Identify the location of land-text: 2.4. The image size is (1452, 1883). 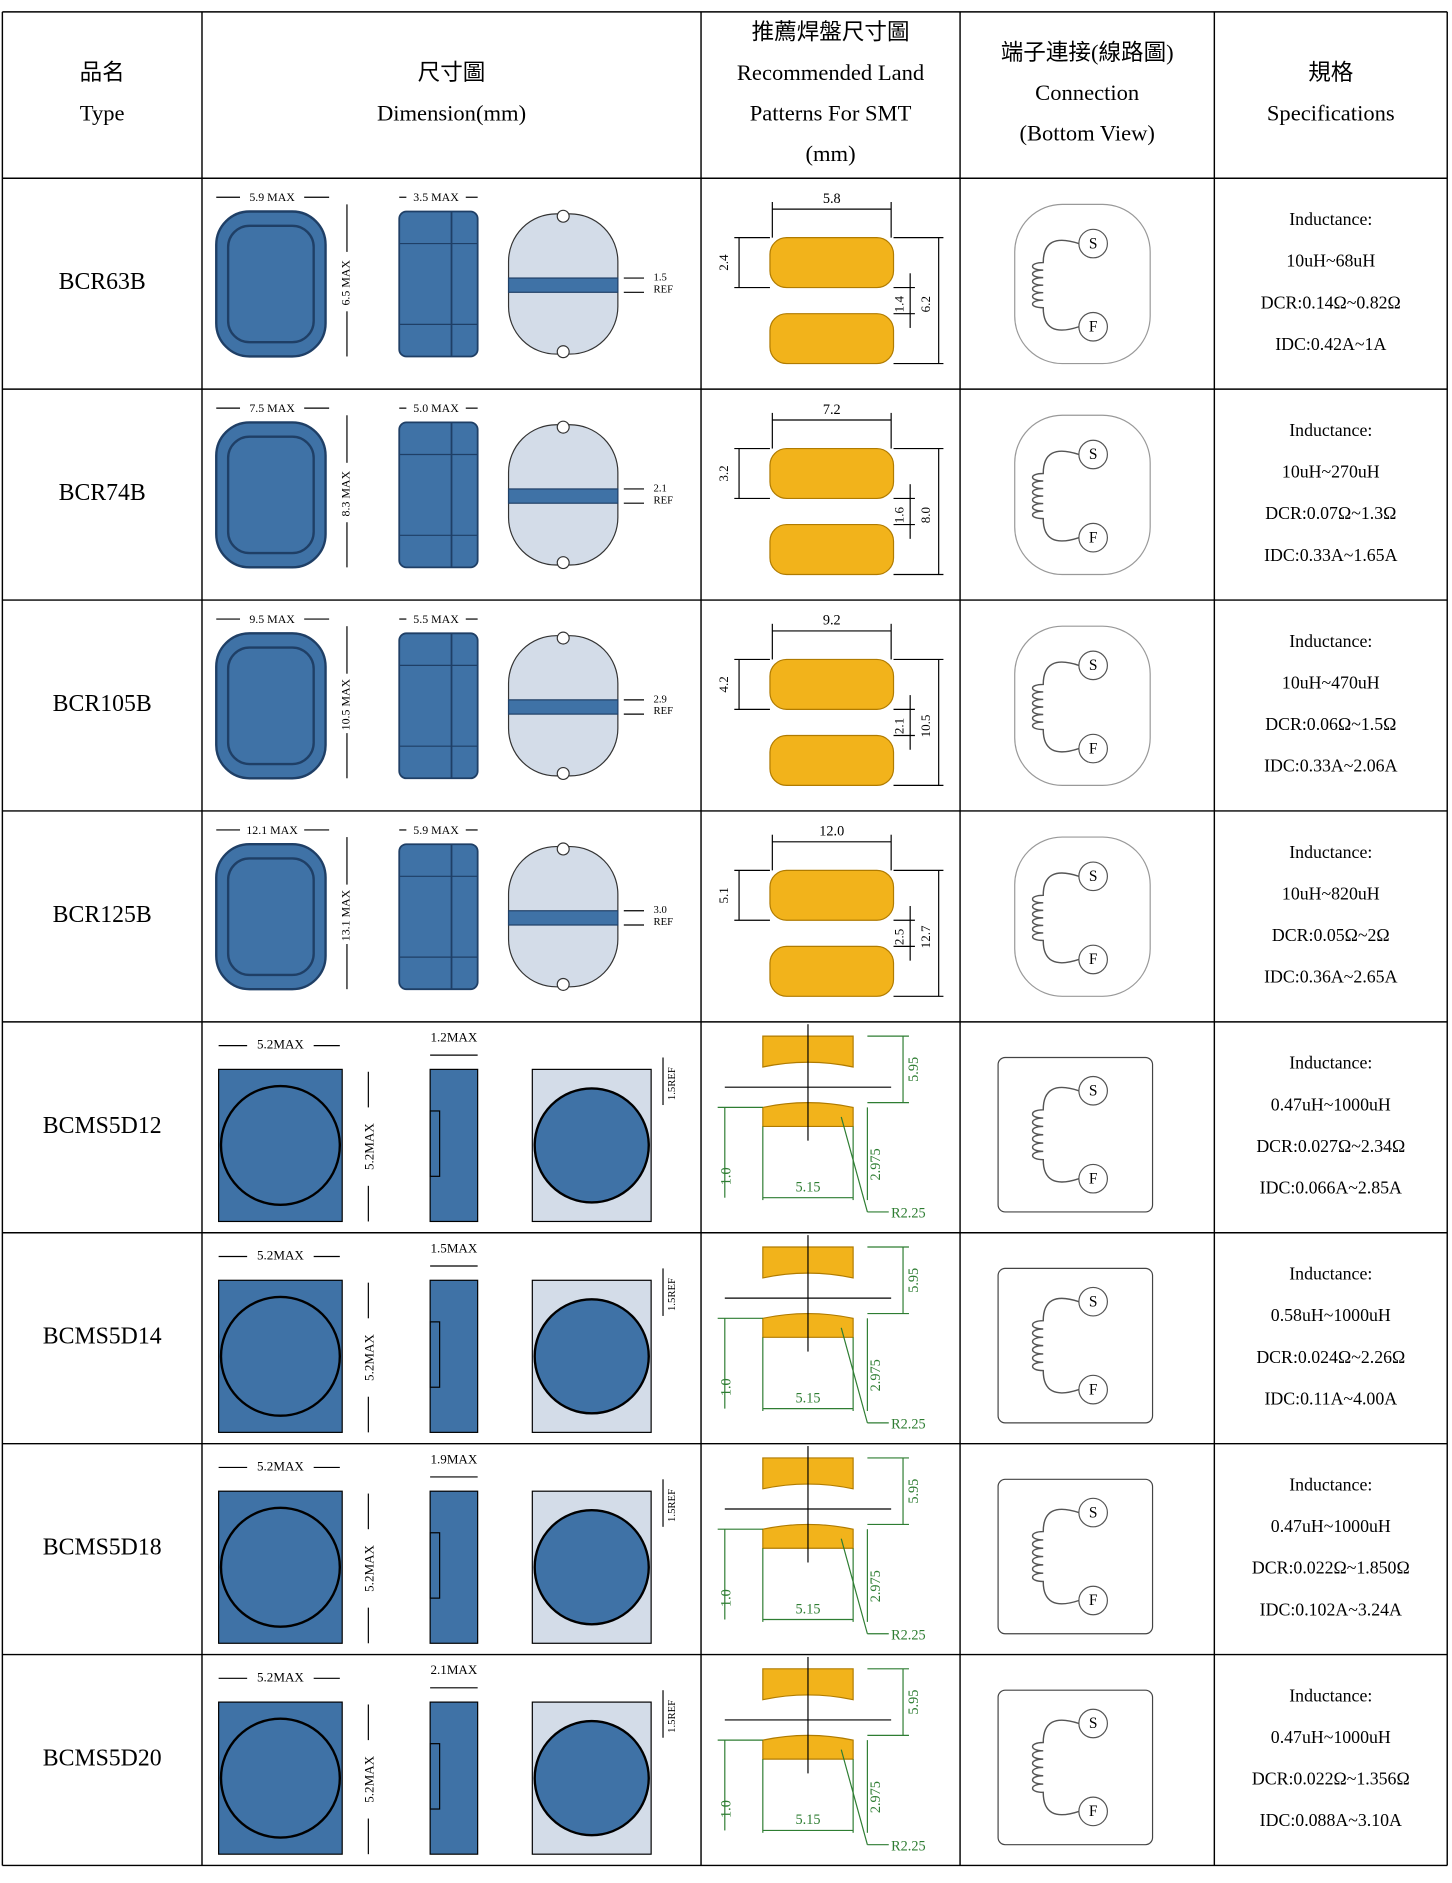
(723, 262).